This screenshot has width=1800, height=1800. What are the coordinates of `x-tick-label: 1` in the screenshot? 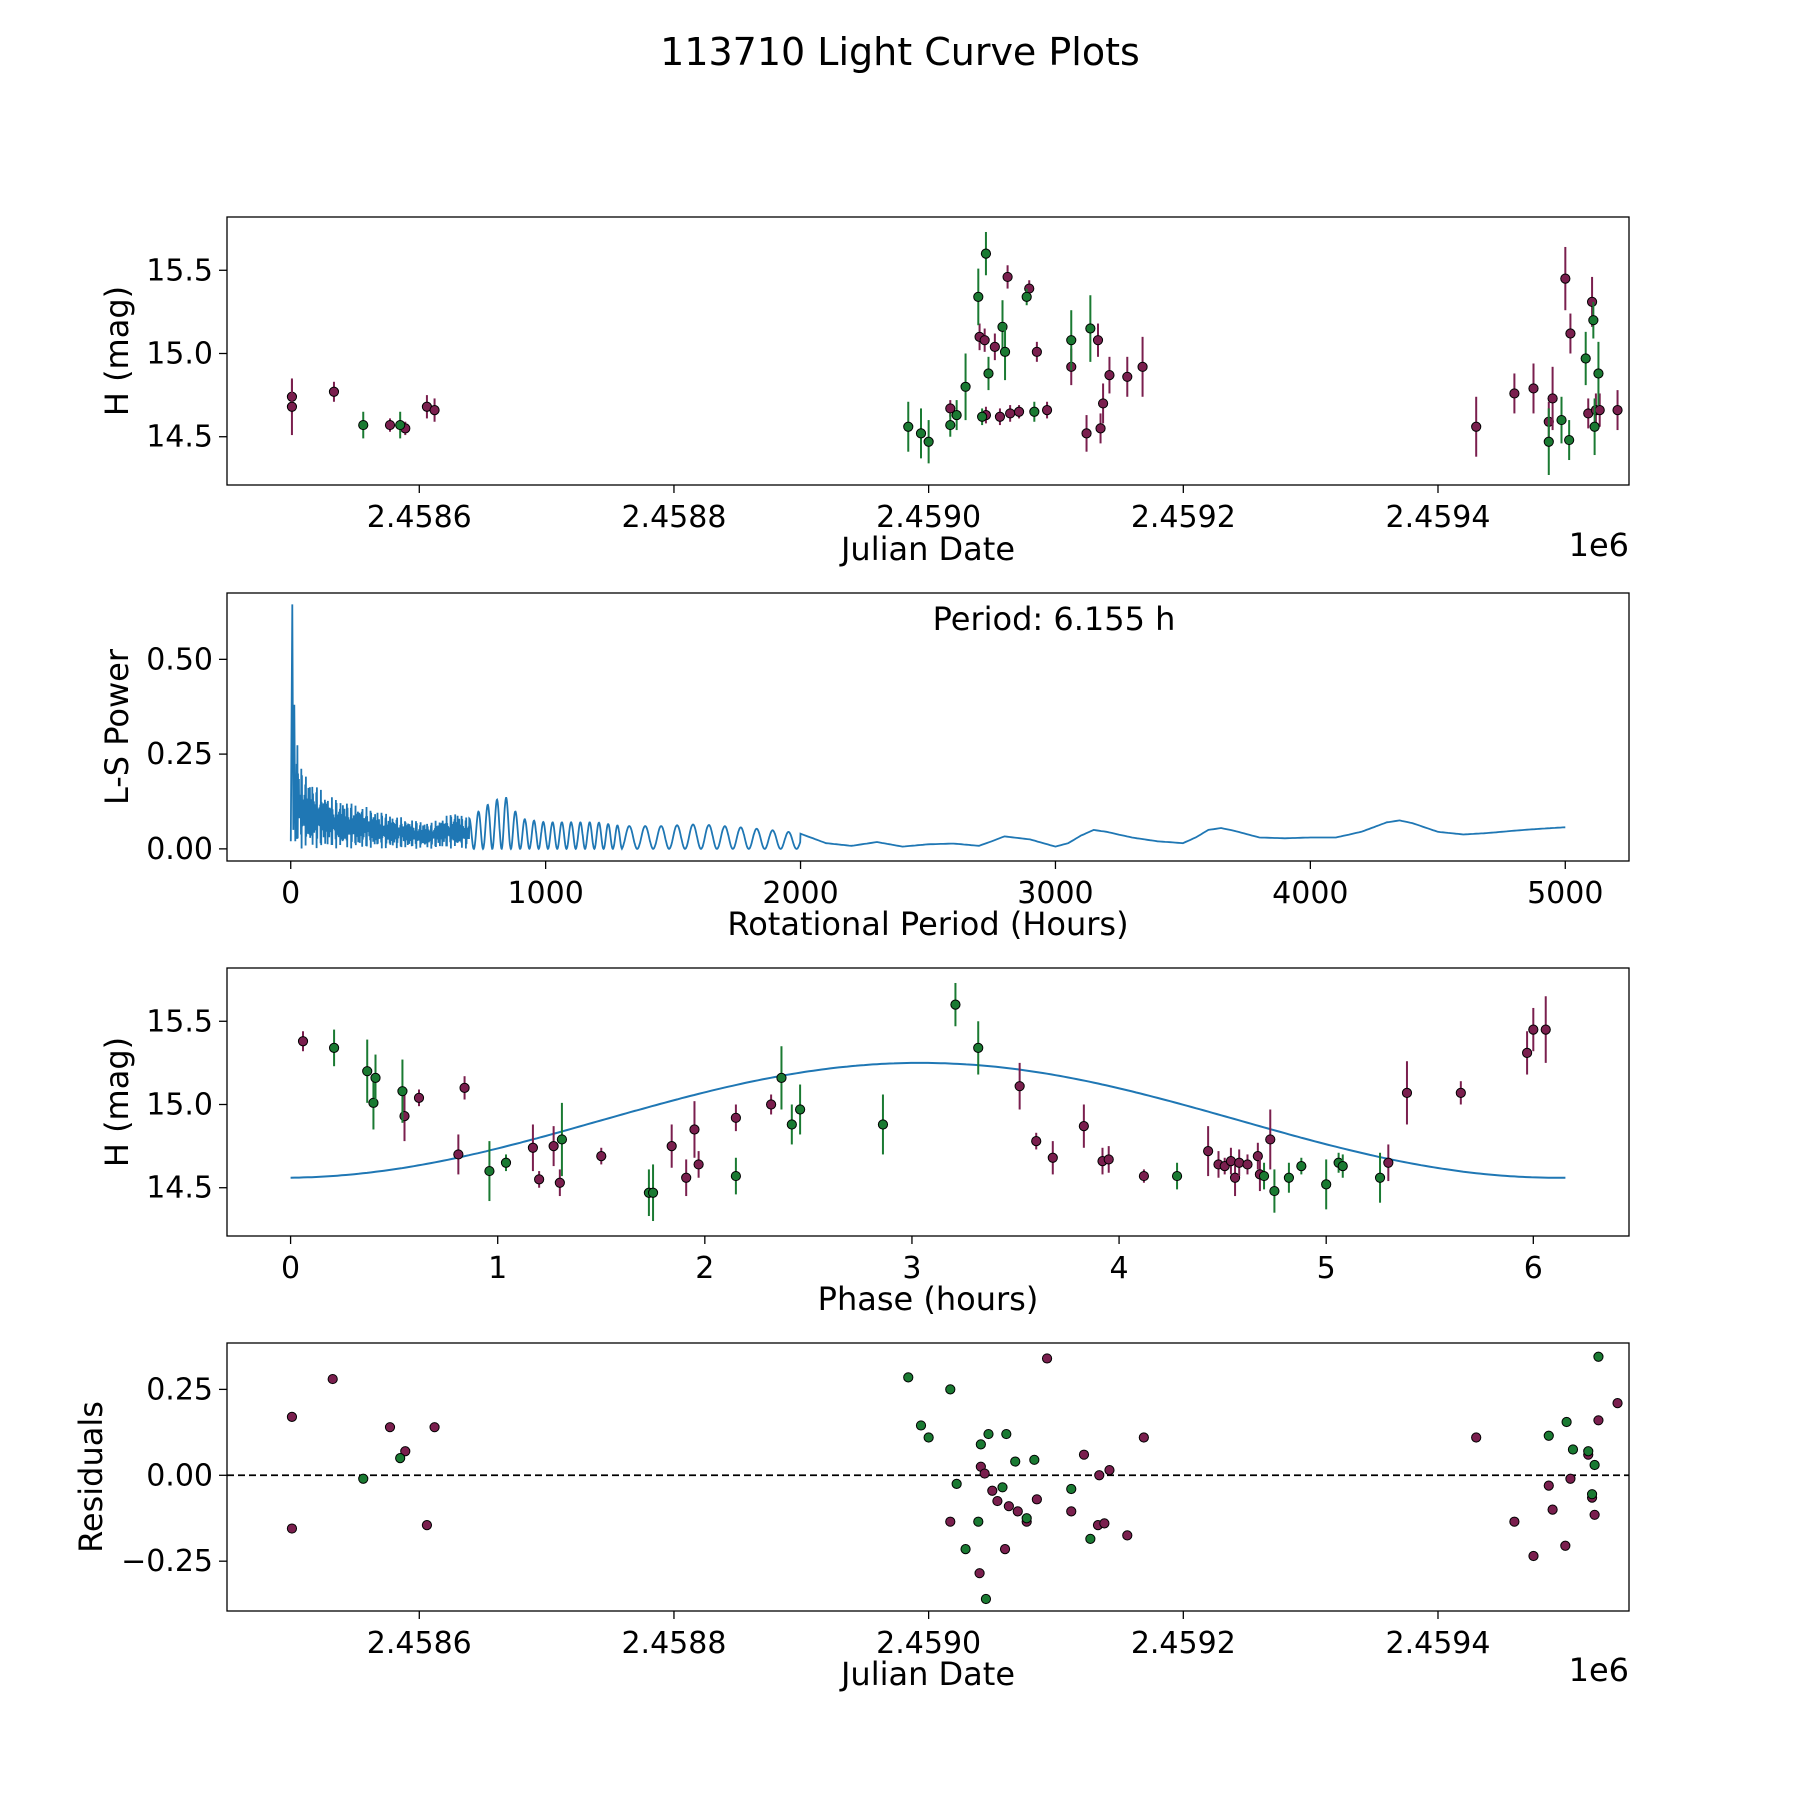 It's located at (497, 1268).